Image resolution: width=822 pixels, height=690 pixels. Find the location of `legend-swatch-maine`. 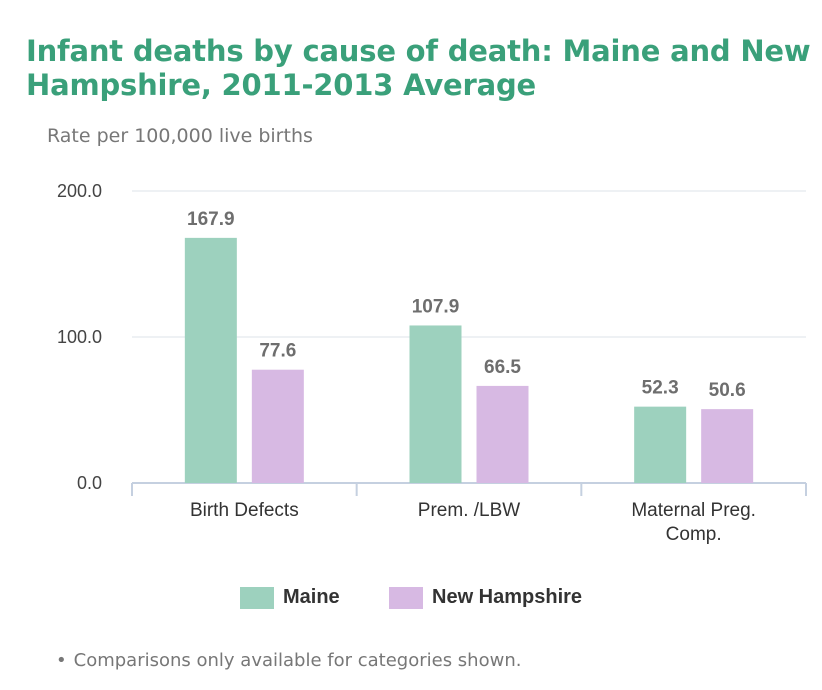

legend-swatch-maine is located at coordinates (257, 597).